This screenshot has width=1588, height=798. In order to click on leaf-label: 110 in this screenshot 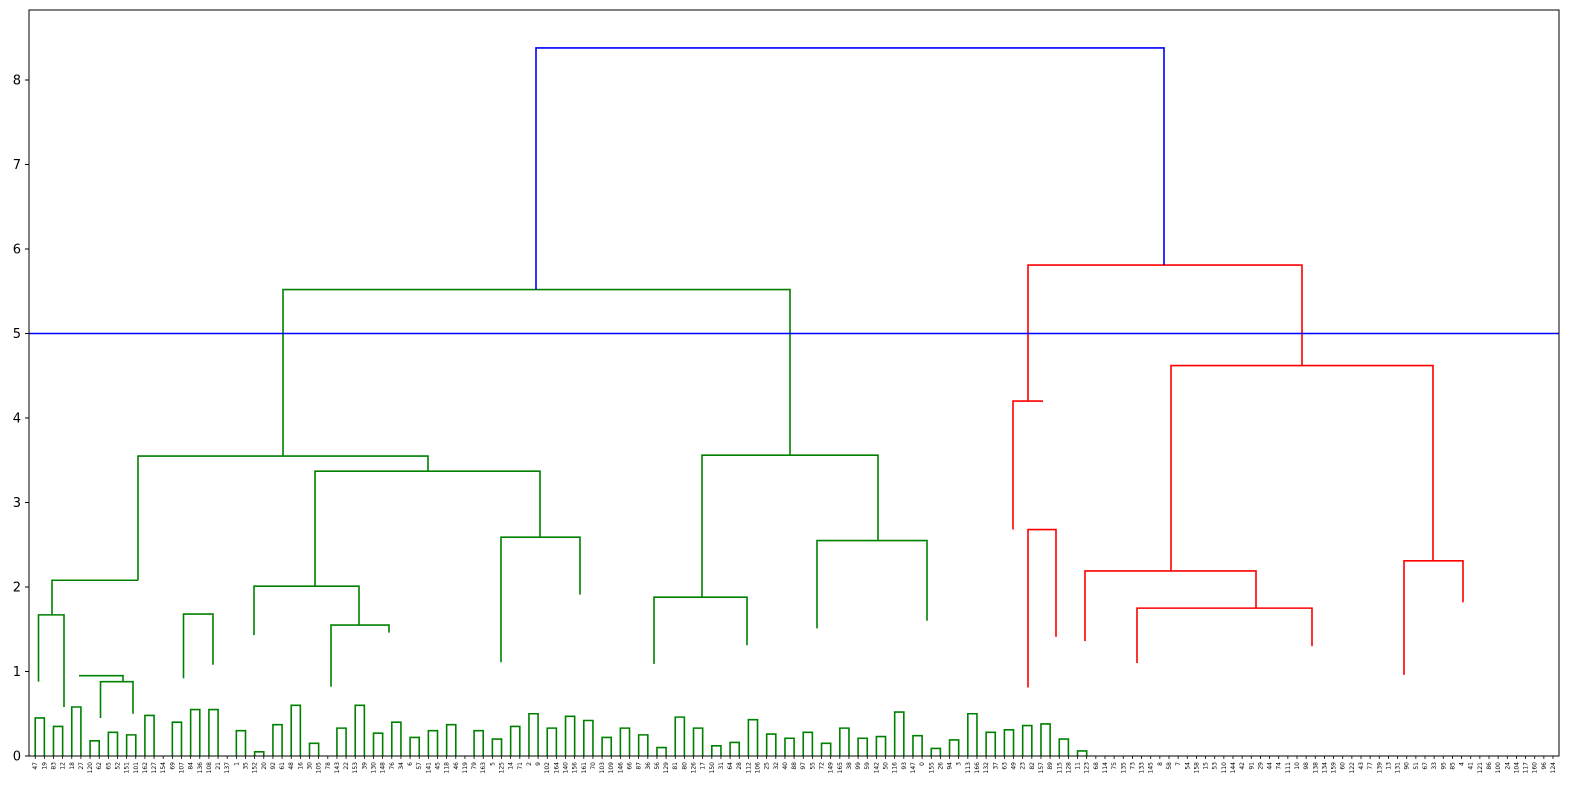, I will do `click(1224, 768)`.